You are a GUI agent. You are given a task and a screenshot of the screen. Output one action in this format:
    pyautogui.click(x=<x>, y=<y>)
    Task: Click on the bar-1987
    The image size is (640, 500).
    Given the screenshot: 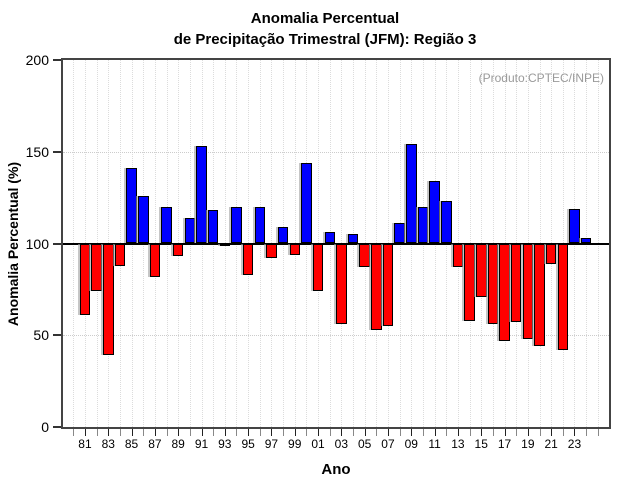 What is the action you would take?
    pyautogui.click(x=155, y=260)
    